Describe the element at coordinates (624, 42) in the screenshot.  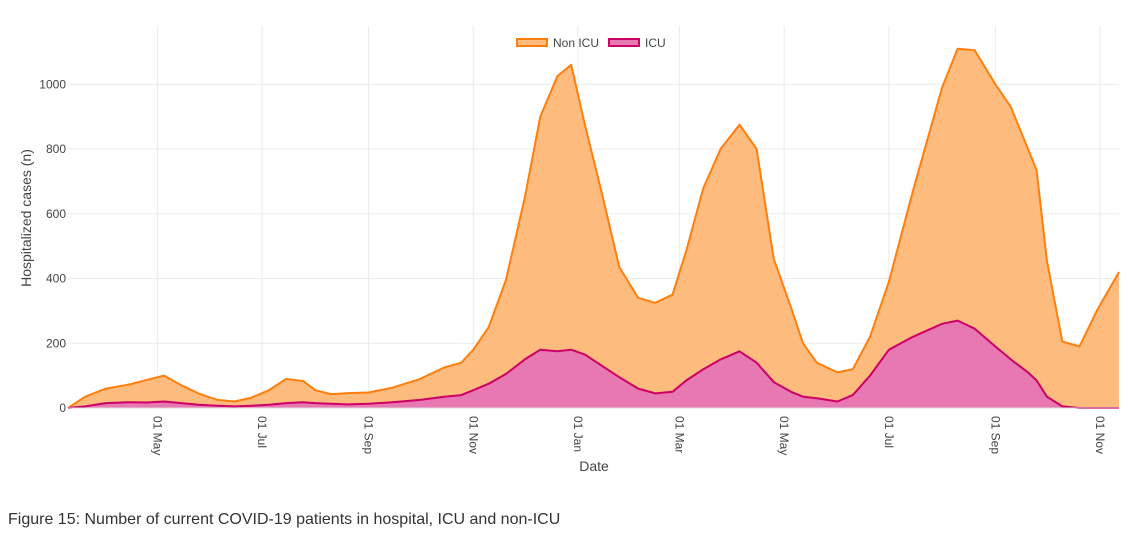
I see `legend-swatch-icu` at that location.